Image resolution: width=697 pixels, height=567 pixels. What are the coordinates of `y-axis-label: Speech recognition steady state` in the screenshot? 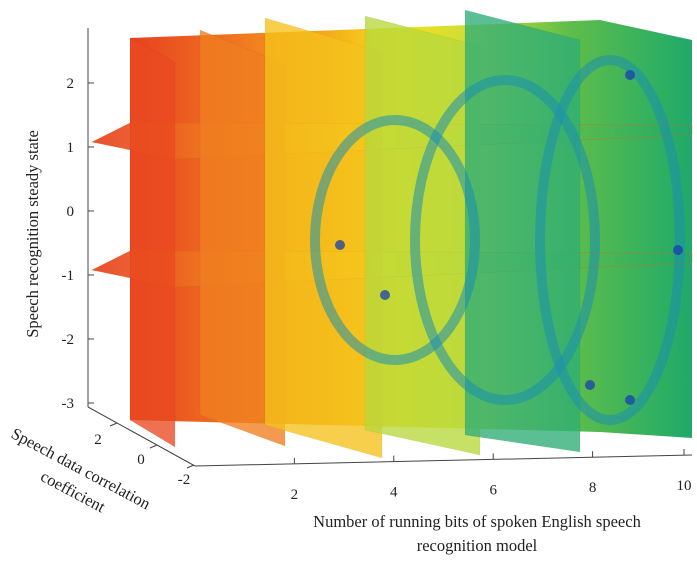 It's located at (32, 234).